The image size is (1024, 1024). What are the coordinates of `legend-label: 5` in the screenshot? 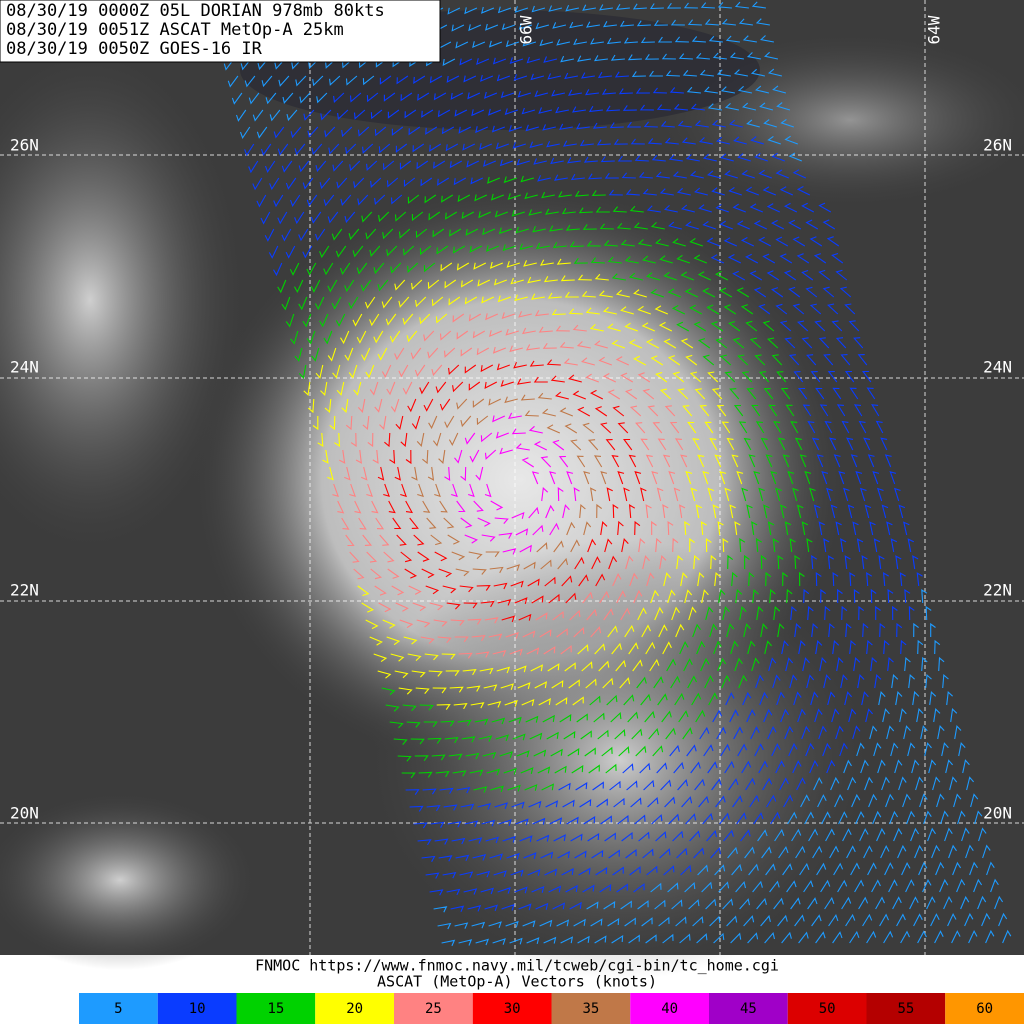 It's located at (118, 1009).